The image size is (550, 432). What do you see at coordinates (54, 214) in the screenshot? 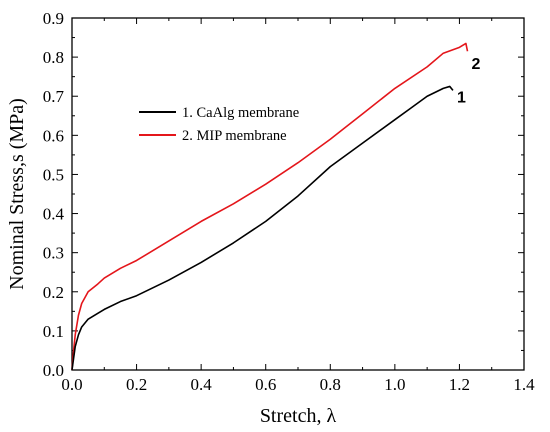
I see `y-tick-label: 0.4` at bounding box center [54, 214].